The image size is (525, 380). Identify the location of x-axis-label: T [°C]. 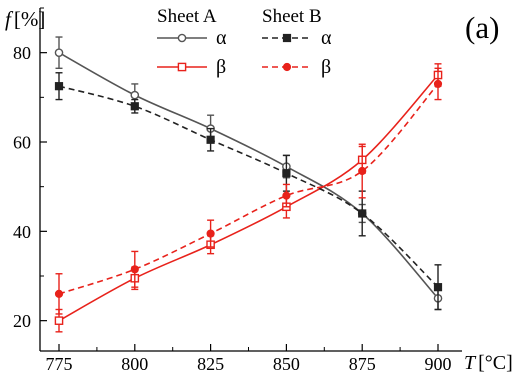
(488, 363).